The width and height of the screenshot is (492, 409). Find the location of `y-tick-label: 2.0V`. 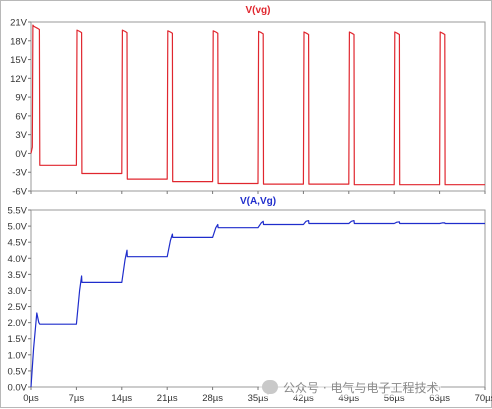

y-tick-label: 2.0V is located at coordinates (17, 323).